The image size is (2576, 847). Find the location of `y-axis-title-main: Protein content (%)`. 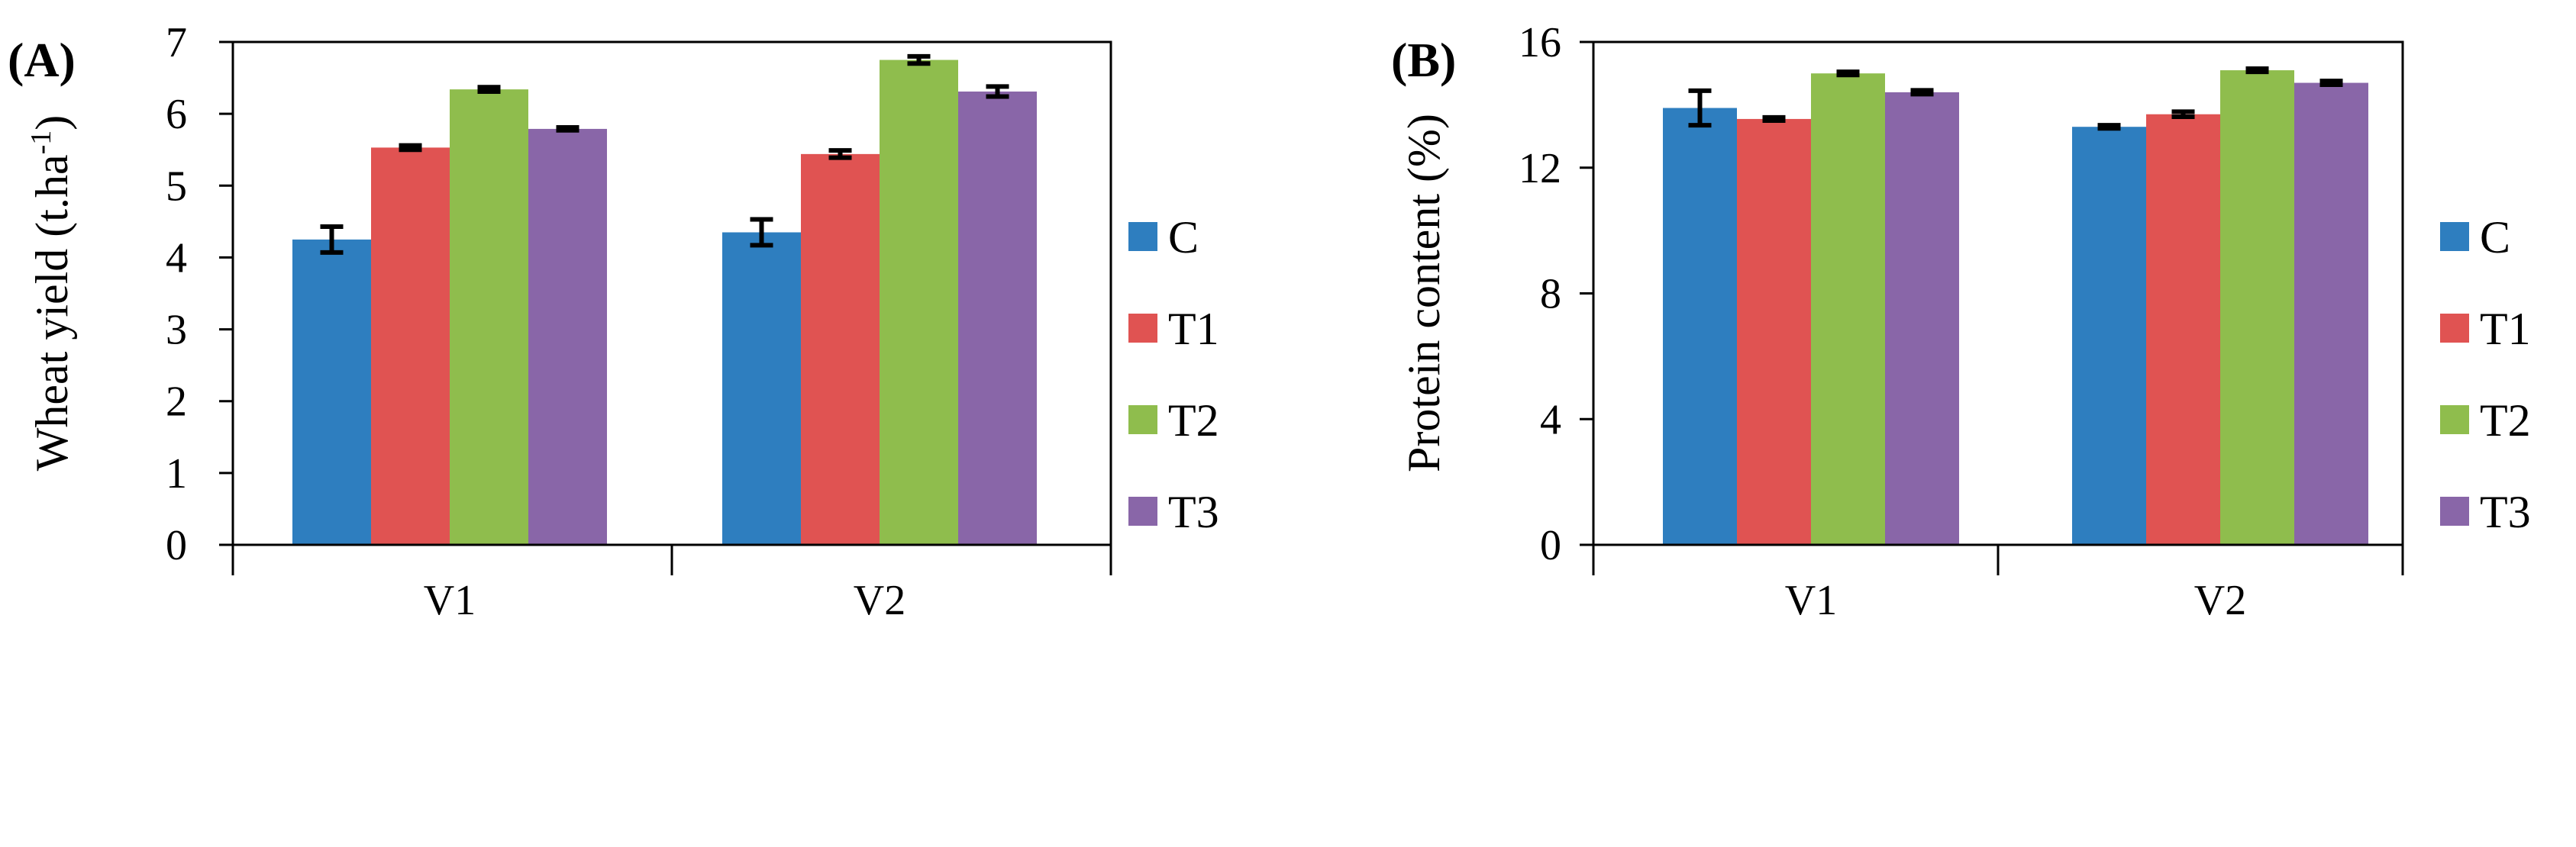

y-axis-title-main: Protein content (%) is located at coordinates (1424, 293).